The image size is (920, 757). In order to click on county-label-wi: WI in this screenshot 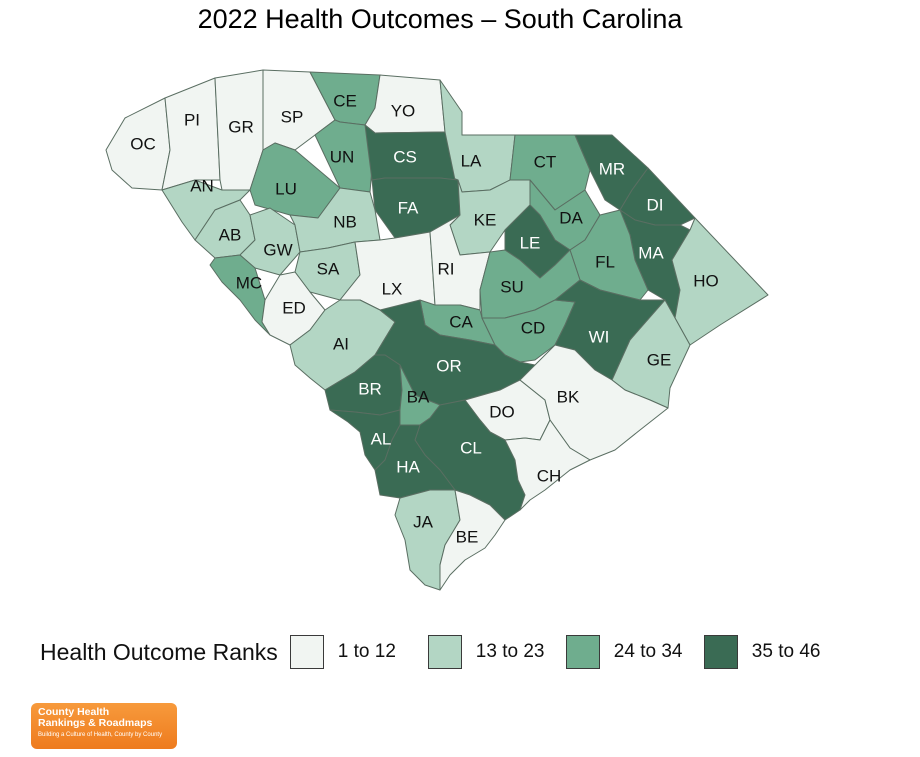, I will do `click(599, 336)`.